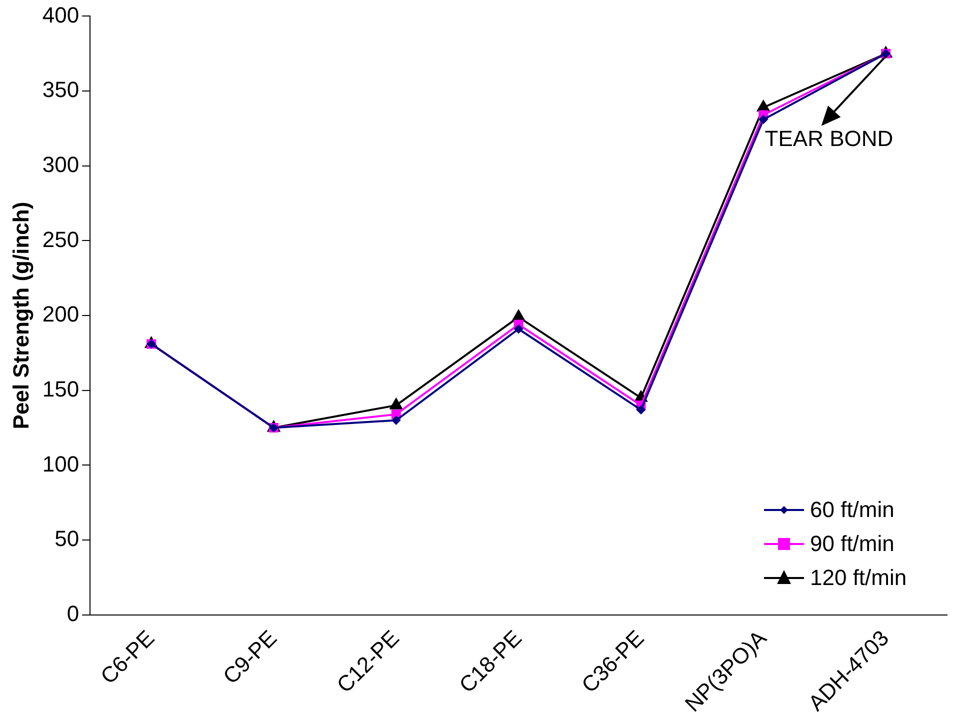 The height and width of the screenshot is (721, 955). I want to click on y-tick-label: 250, so click(61, 239).